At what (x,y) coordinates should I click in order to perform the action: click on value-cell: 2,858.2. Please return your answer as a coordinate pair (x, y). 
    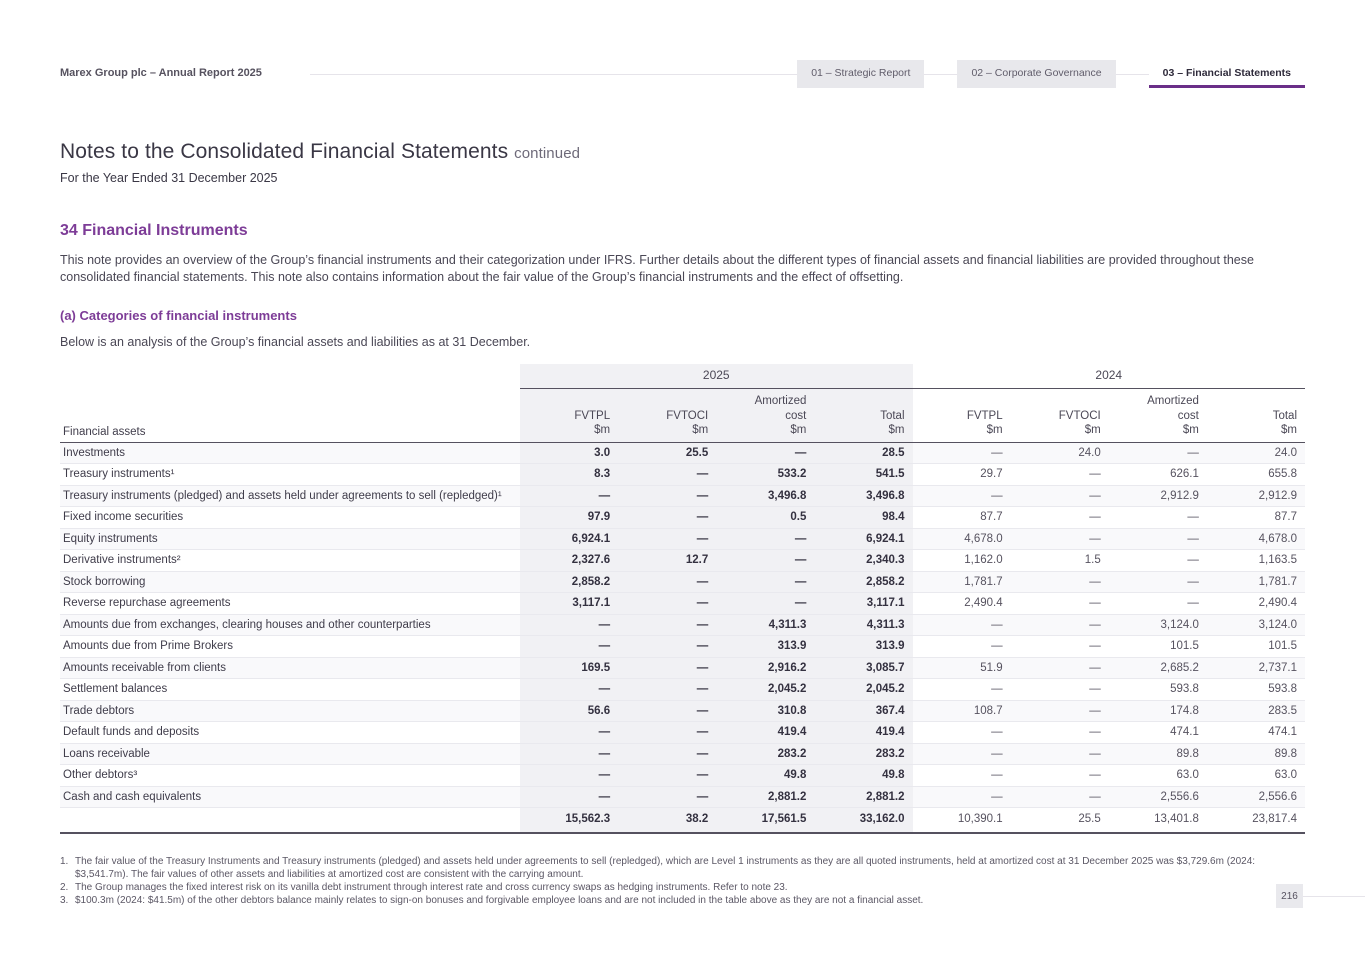
    Looking at the image, I should click on (863, 582).